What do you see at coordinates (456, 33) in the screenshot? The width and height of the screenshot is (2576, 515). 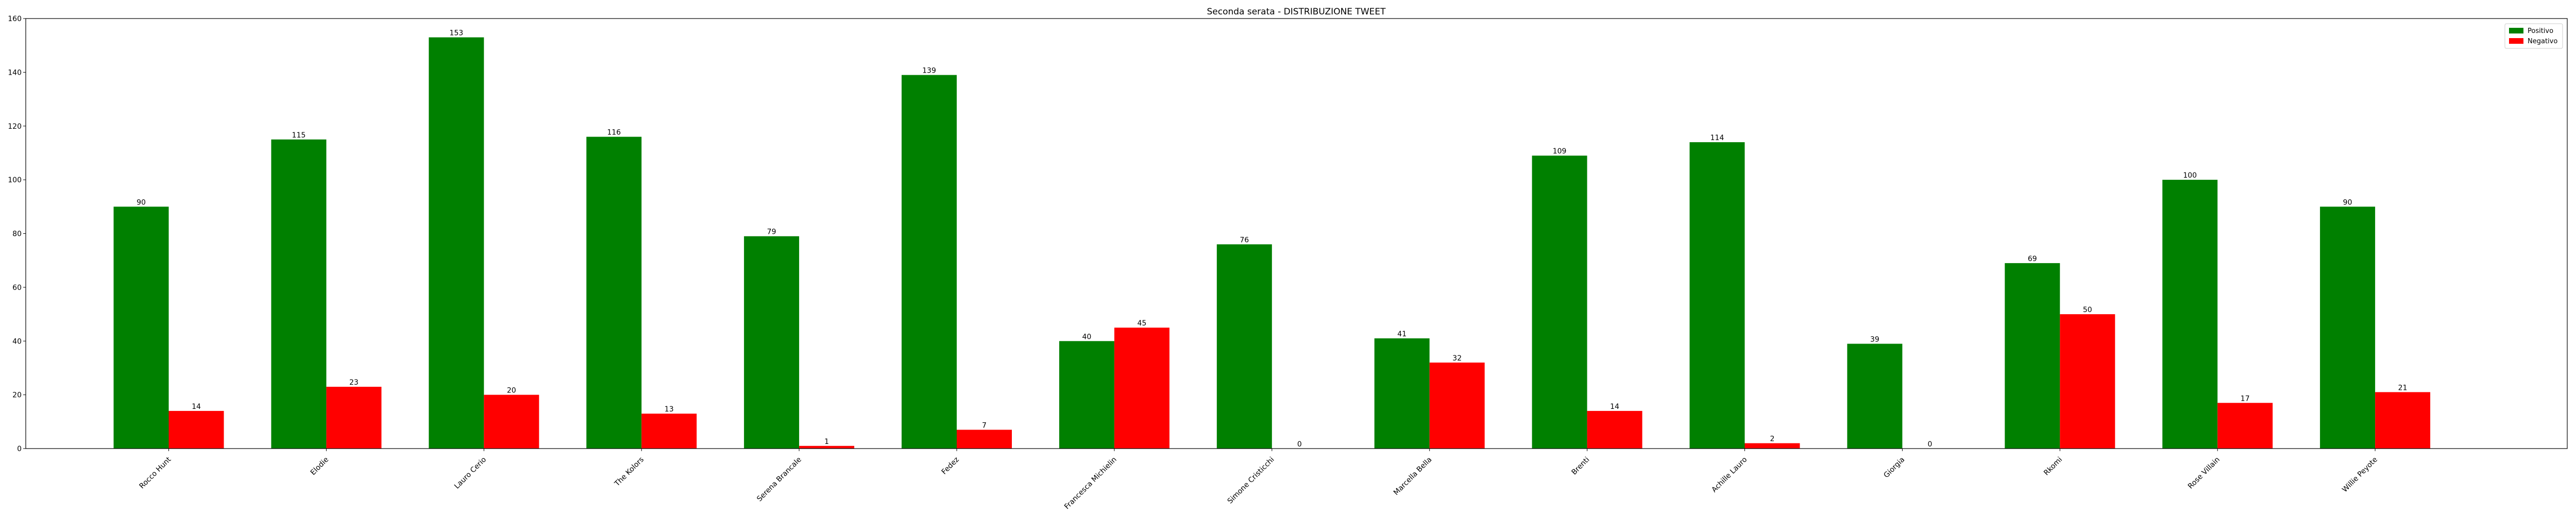 I see `data-label-positivo-2: 153` at bounding box center [456, 33].